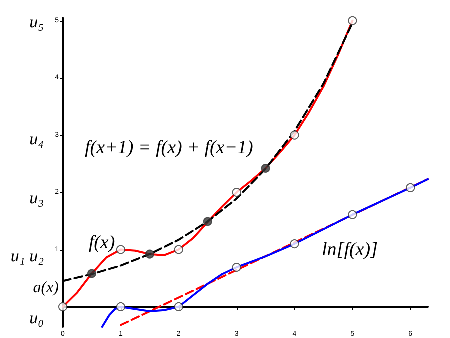  What do you see at coordinates (37, 198) in the screenshot?
I see `text: u₃` at bounding box center [37, 198].